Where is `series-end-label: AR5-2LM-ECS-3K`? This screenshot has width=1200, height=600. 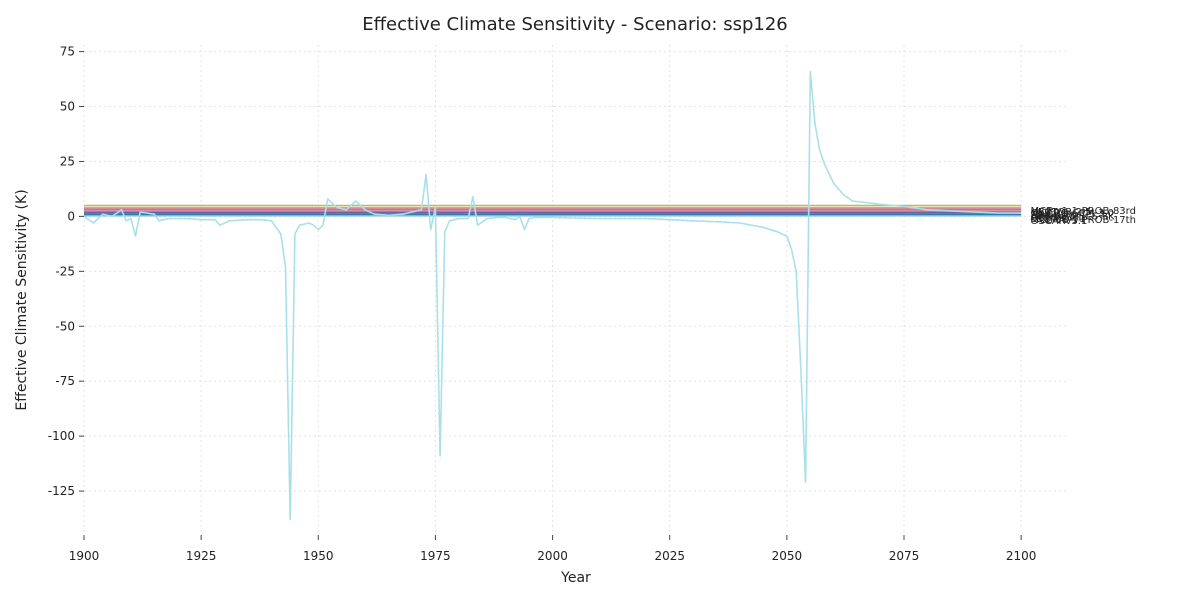
series-end-label: AR5-2LM-ECS-3K is located at coordinates (1073, 217).